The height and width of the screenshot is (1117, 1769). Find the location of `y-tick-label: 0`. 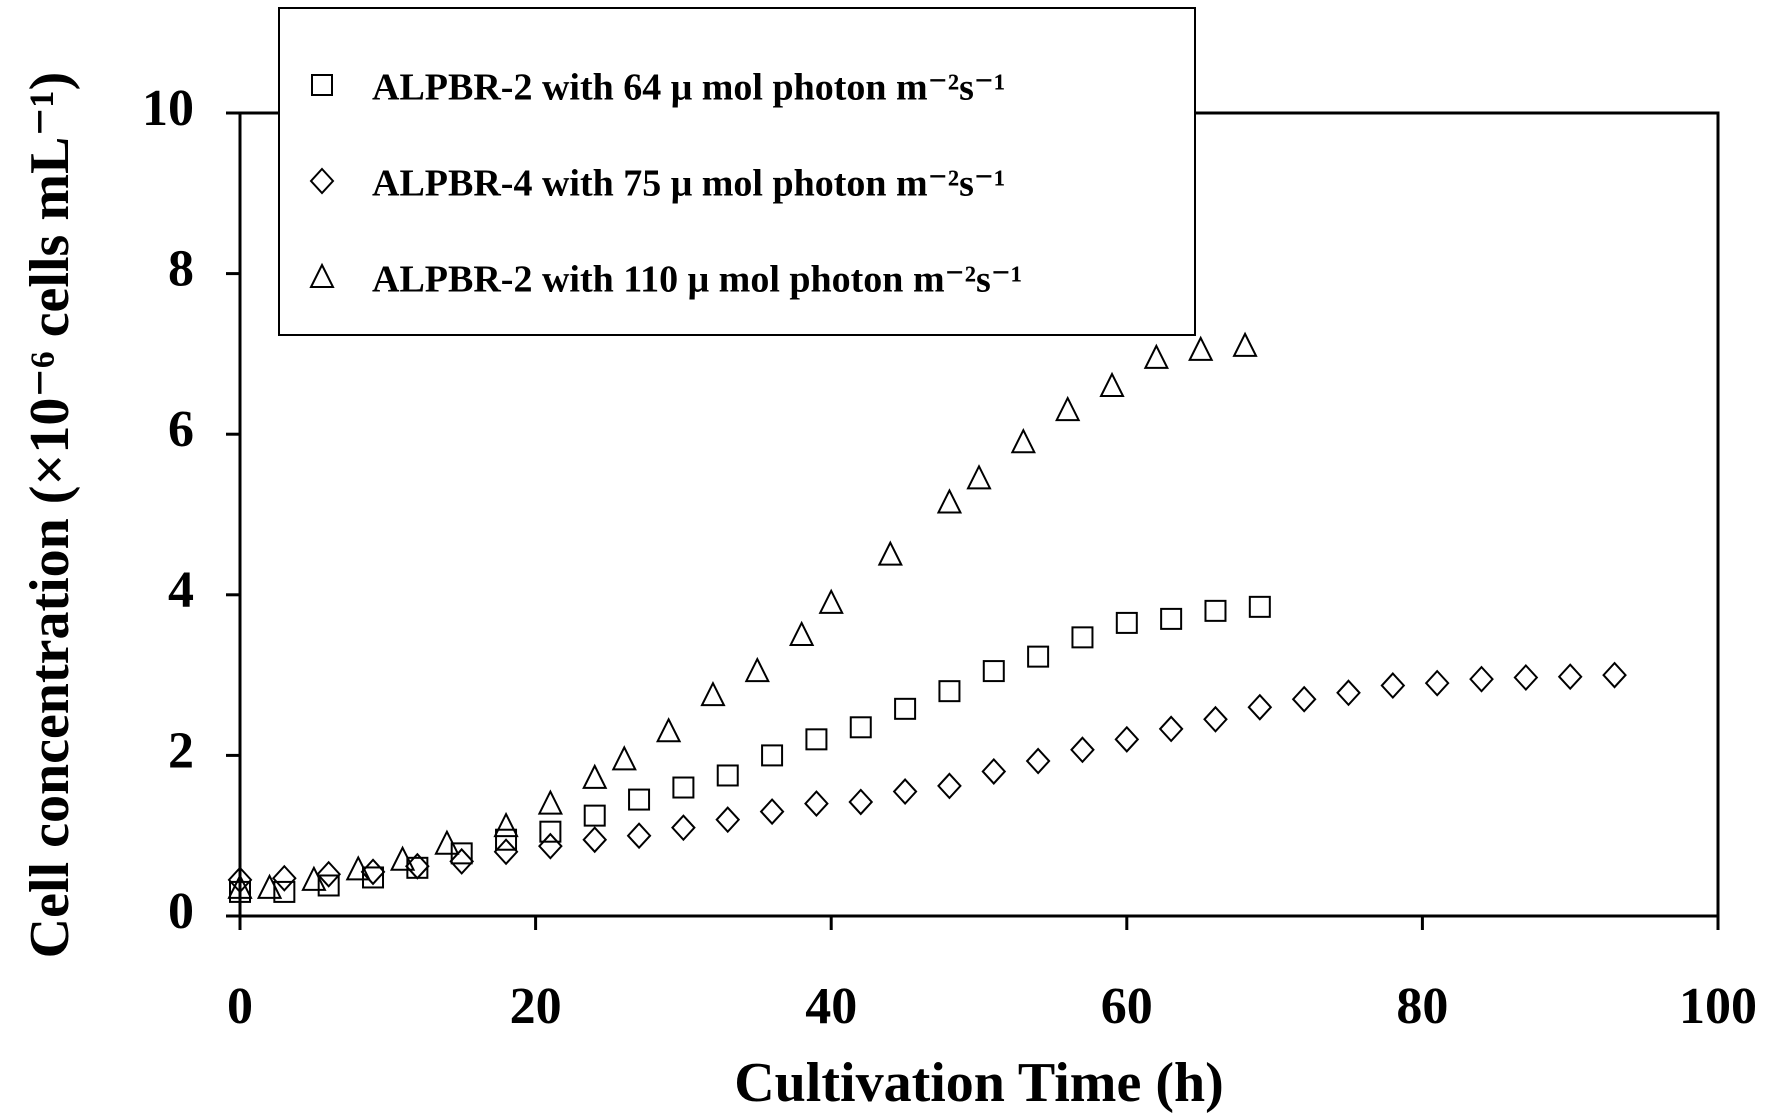

y-tick-label: 0 is located at coordinates (181, 911).